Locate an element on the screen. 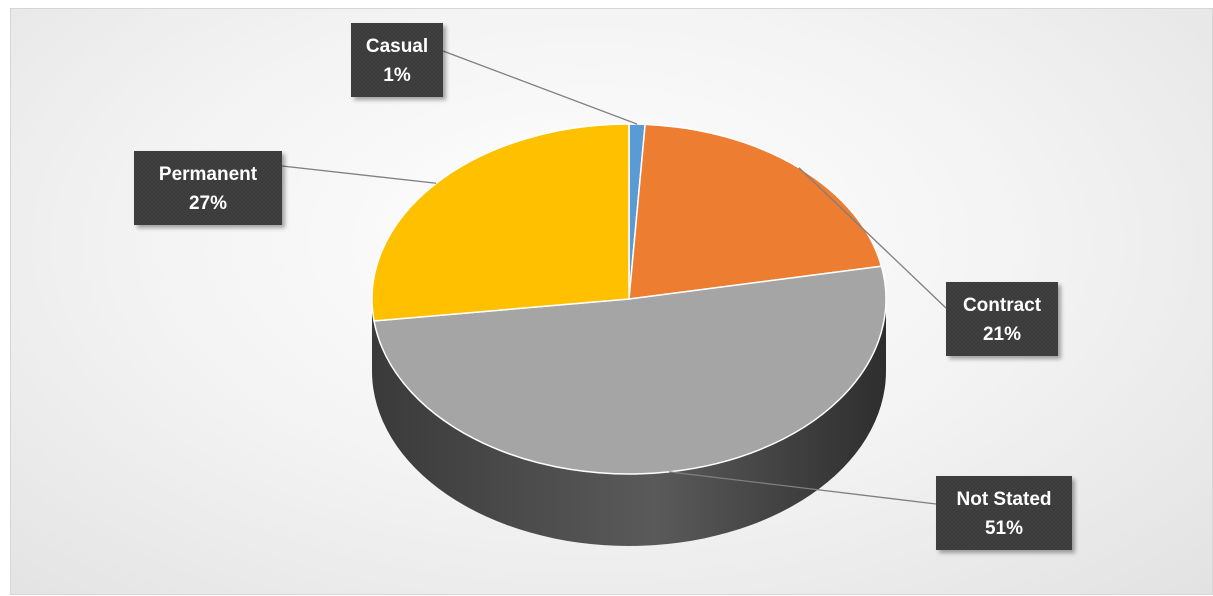 This screenshot has height=596, width=1213. pie-slice-contract is located at coordinates (755, 211).